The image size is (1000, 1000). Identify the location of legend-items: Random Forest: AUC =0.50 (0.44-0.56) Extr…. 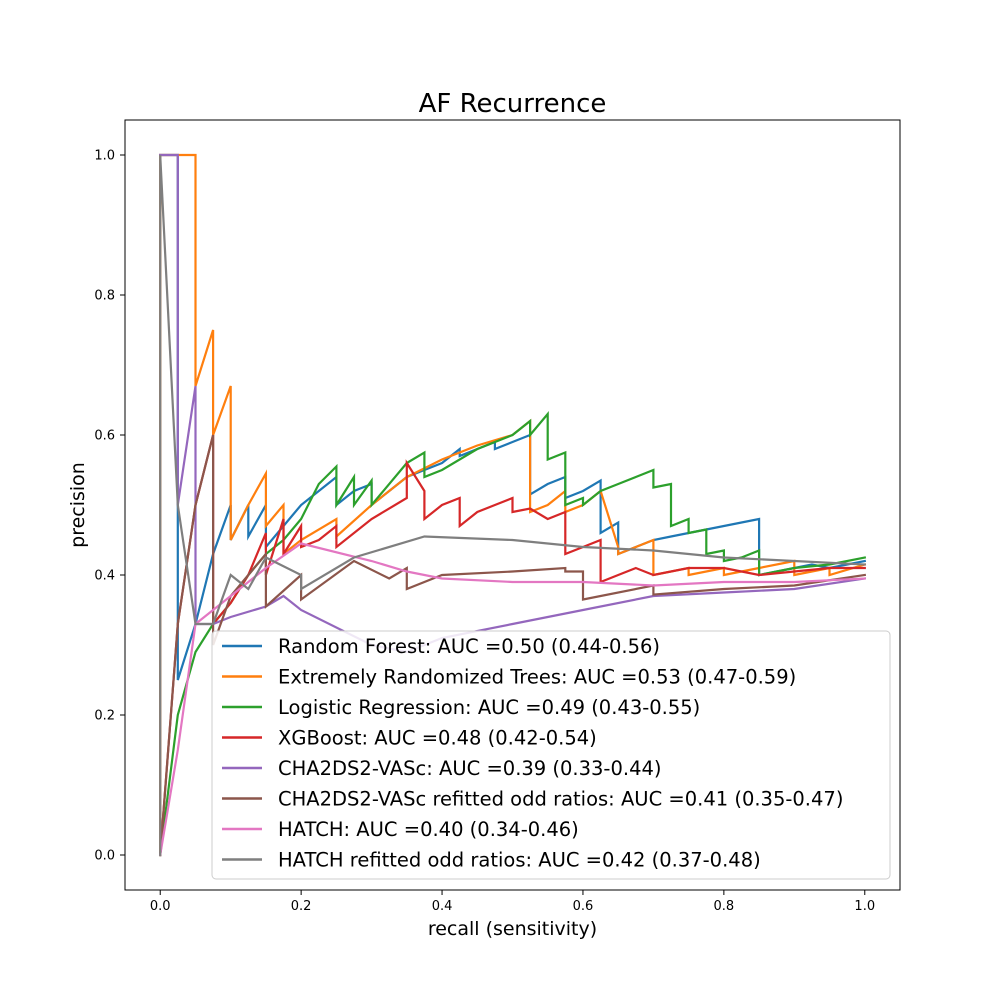
(532, 753).